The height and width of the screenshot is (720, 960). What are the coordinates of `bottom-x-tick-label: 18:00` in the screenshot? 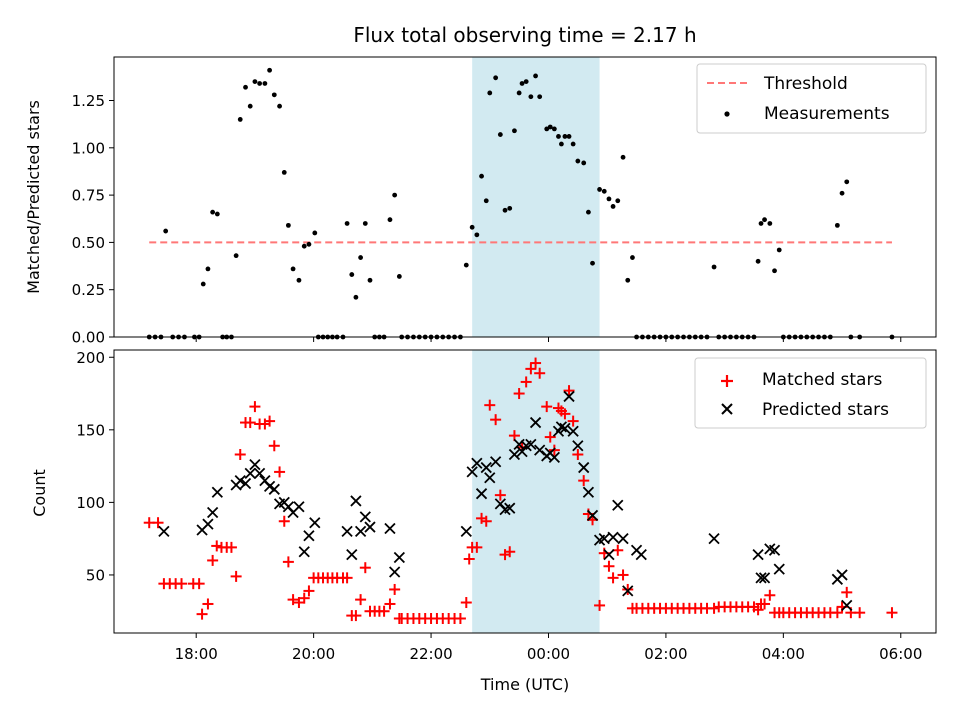 It's located at (196, 654).